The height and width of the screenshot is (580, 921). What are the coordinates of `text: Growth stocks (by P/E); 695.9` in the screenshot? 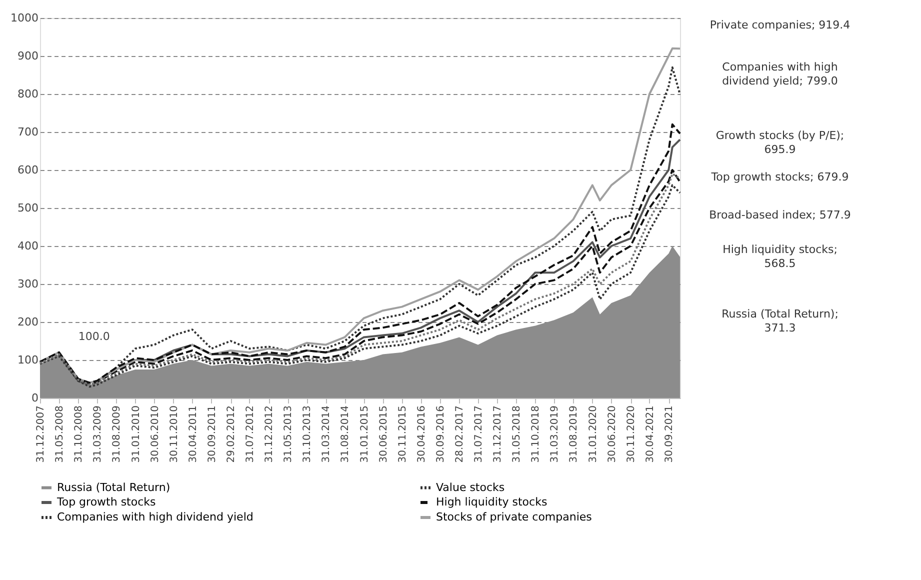 It's located at (780, 142).